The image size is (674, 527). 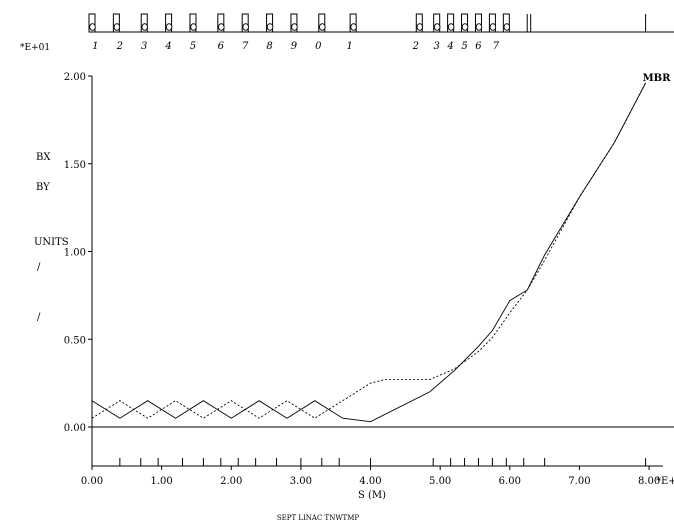 I want to click on x-axis-label: S (M), so click(x=372, y=495).